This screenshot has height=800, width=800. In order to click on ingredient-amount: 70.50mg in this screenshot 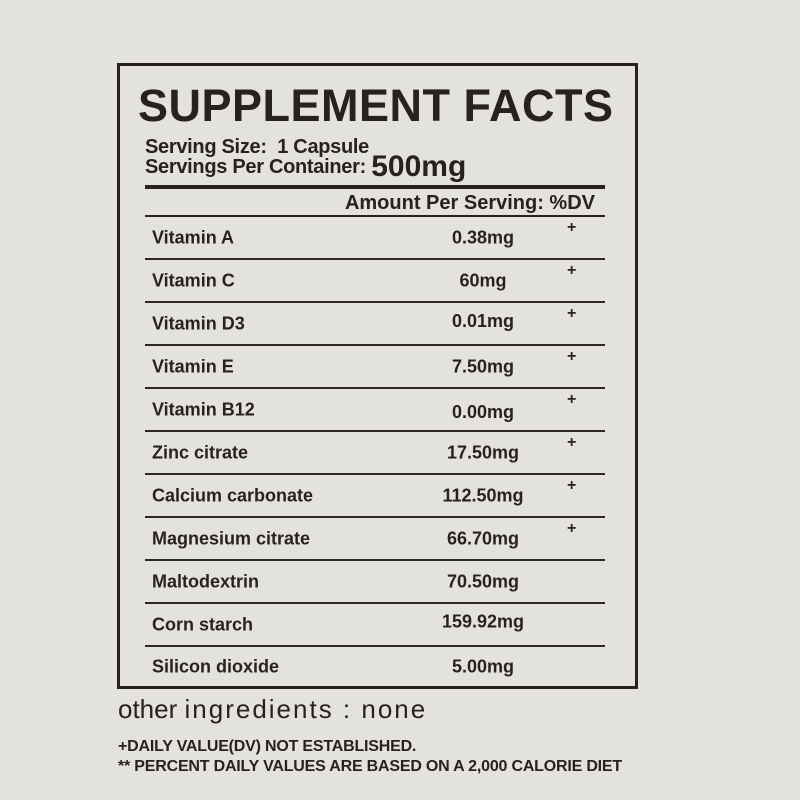, I will do `click(483, 581)`.